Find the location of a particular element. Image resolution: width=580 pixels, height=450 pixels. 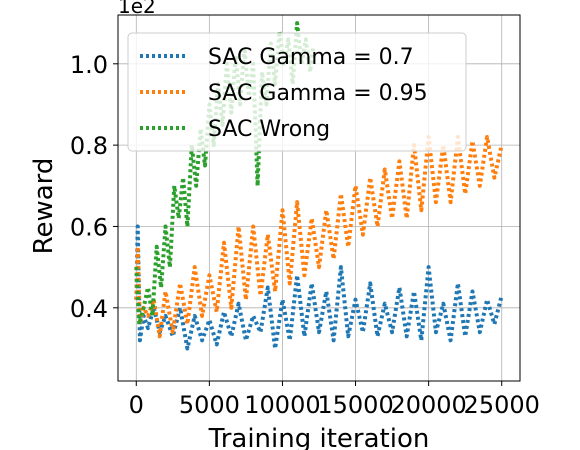

x-tick-label: 25000 is located at coordinates (502, 405).